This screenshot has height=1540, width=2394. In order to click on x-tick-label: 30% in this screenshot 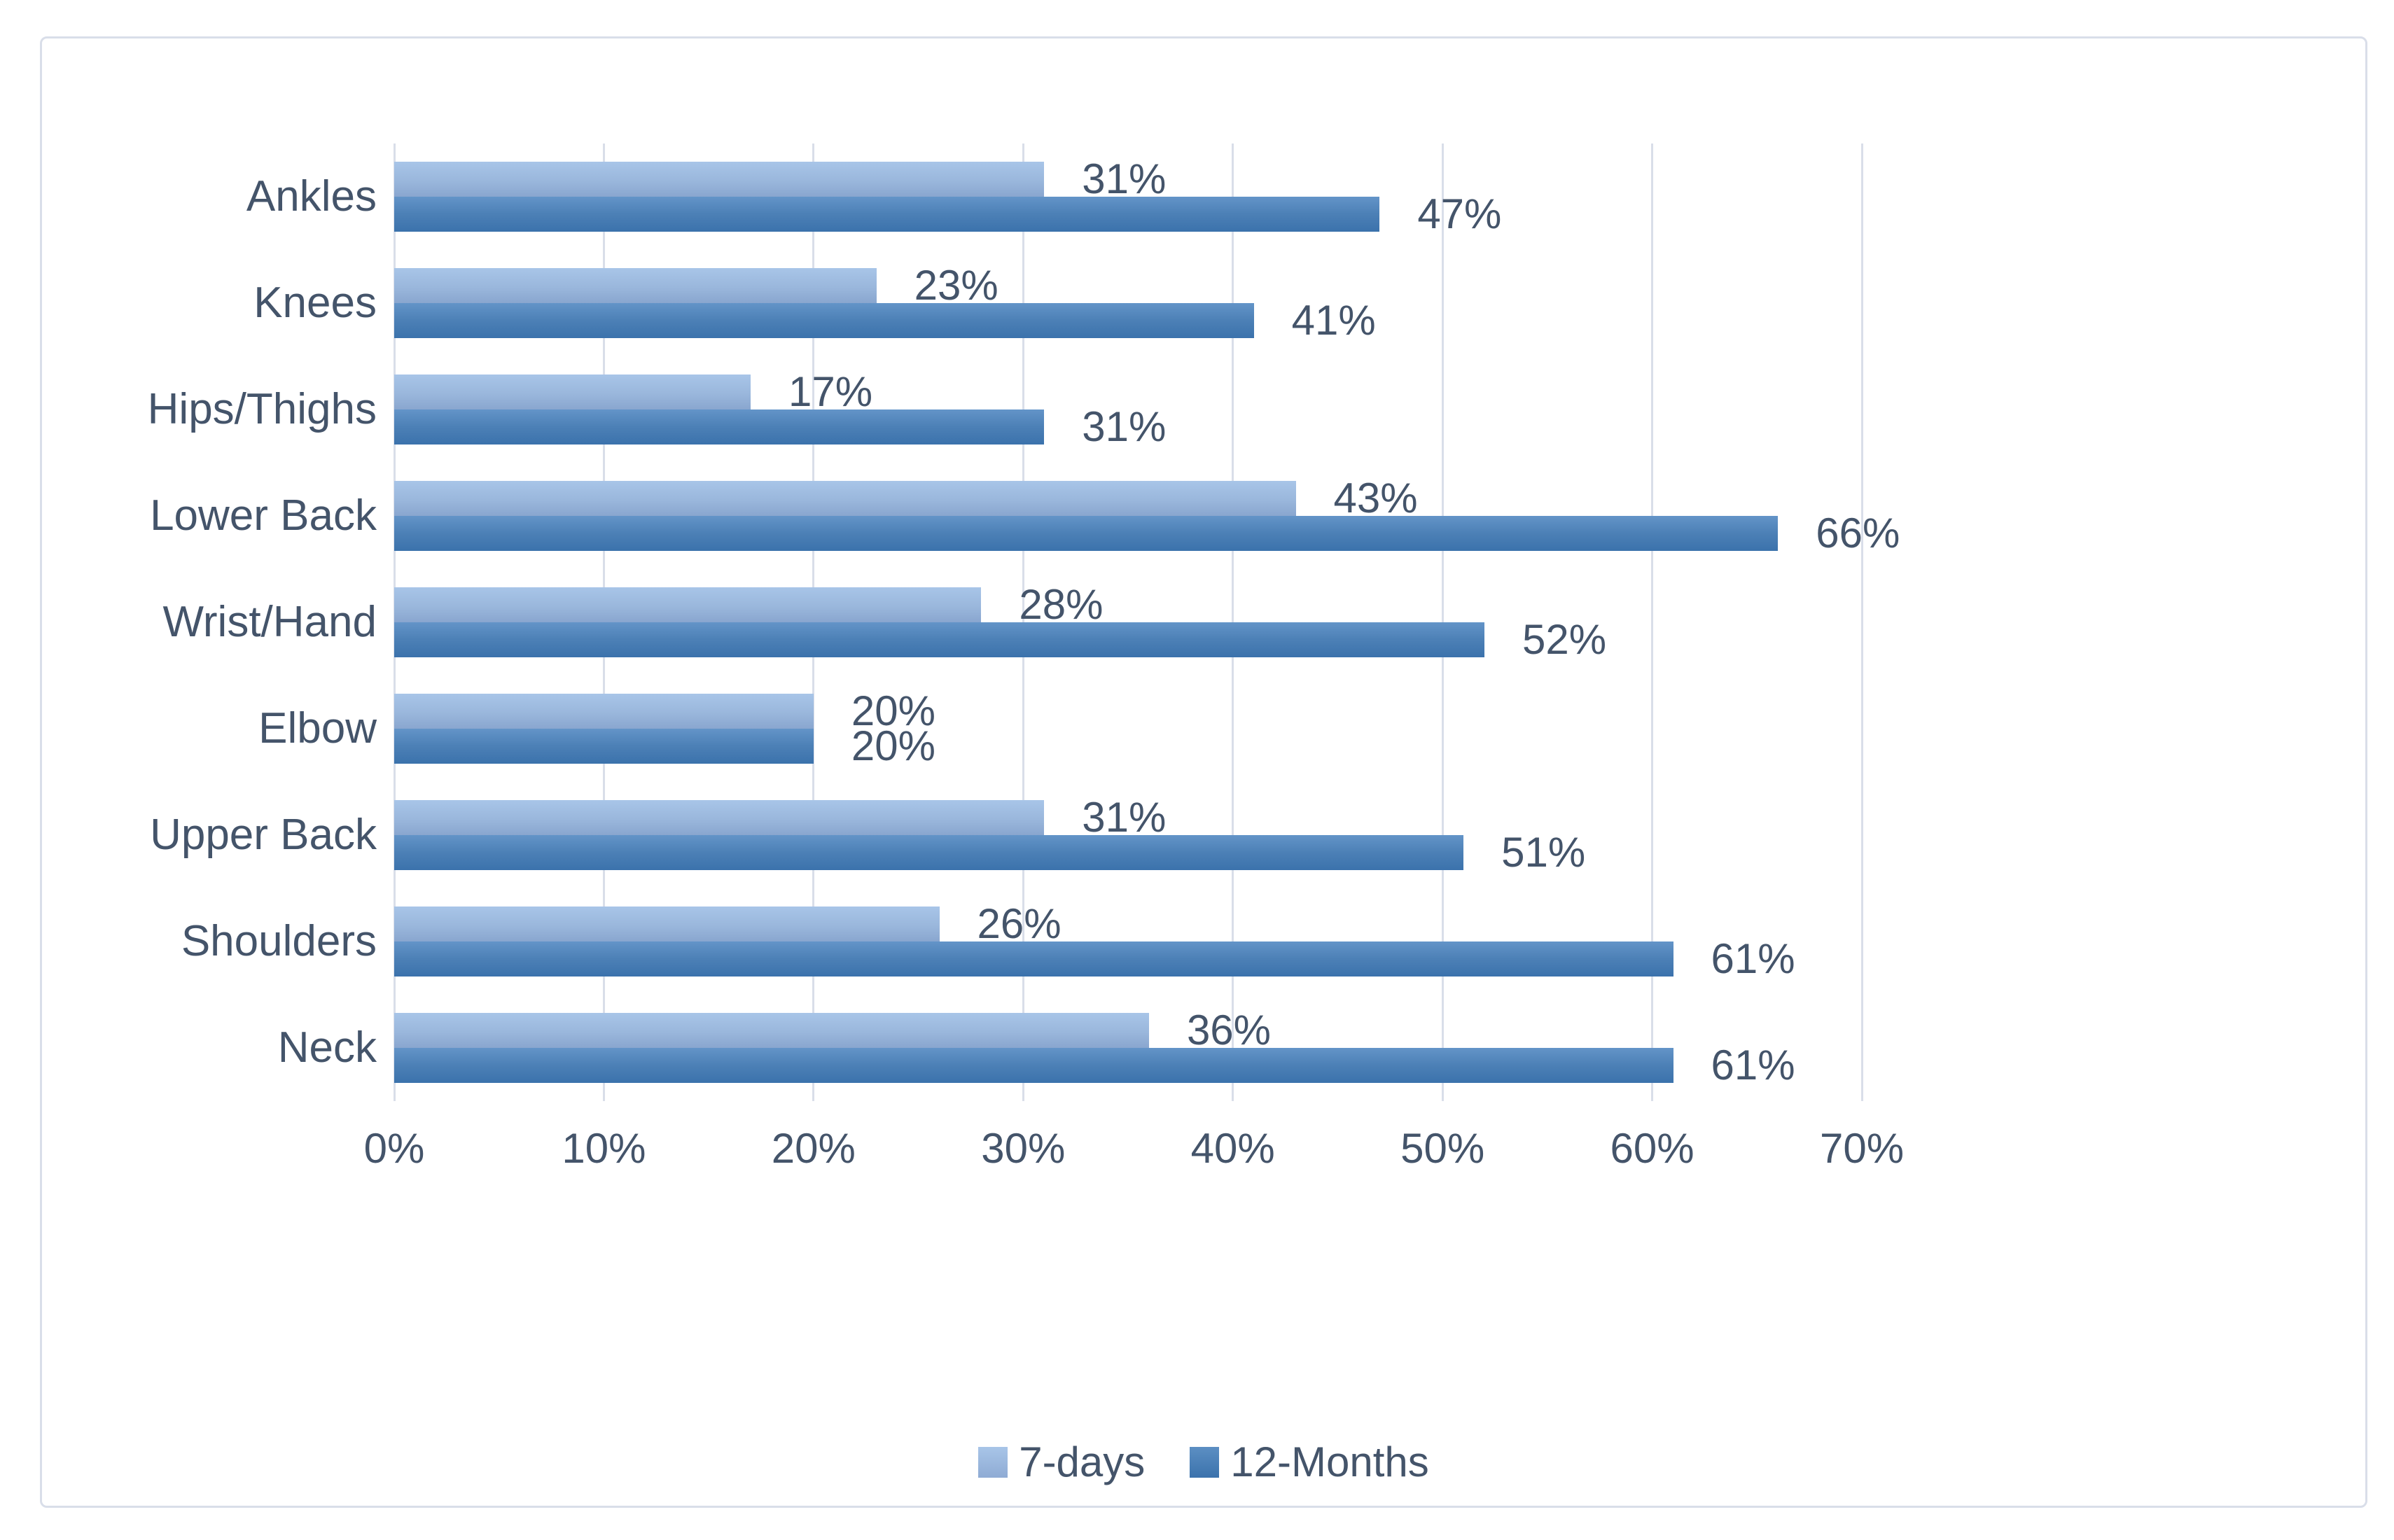, I will do `click(1023, 1148)`.